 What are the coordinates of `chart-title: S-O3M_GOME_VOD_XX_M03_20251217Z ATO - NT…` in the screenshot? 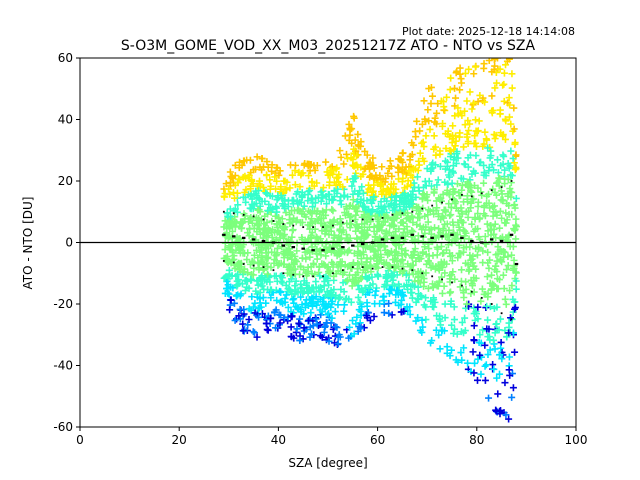 It's located at (328, 46).